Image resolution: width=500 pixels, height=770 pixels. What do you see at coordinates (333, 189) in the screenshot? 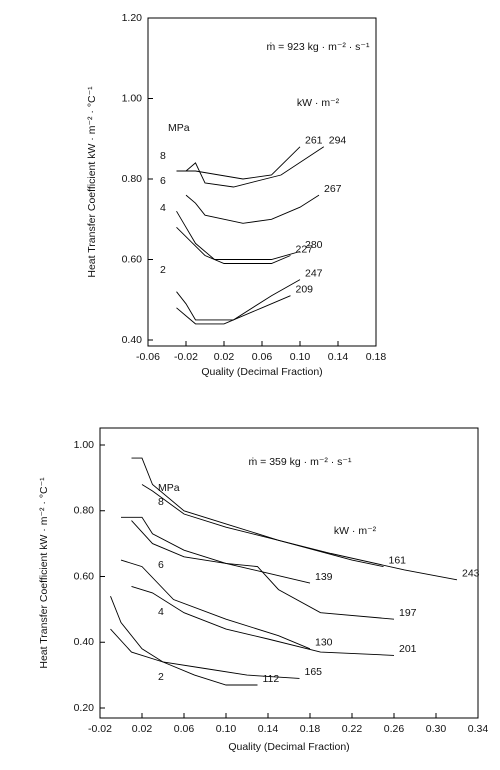
I see `series-label: 267` at bounding box center [333, 189].